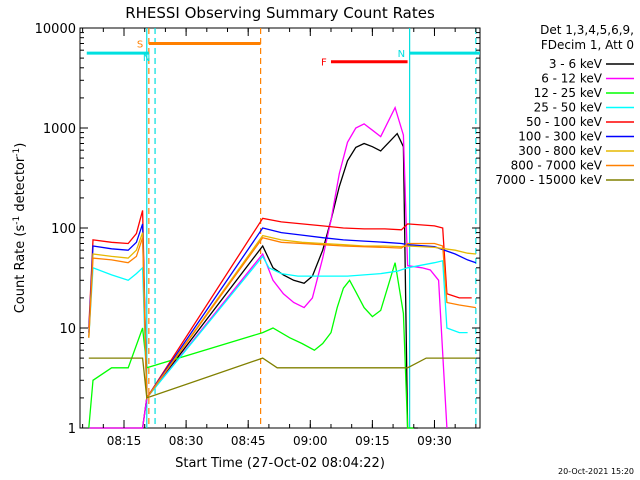 This screenshot has width=640, height=480. Describe the element at coordinates (146, 58) in the screenshot. I see `flag-label-n-2: N` at that location.